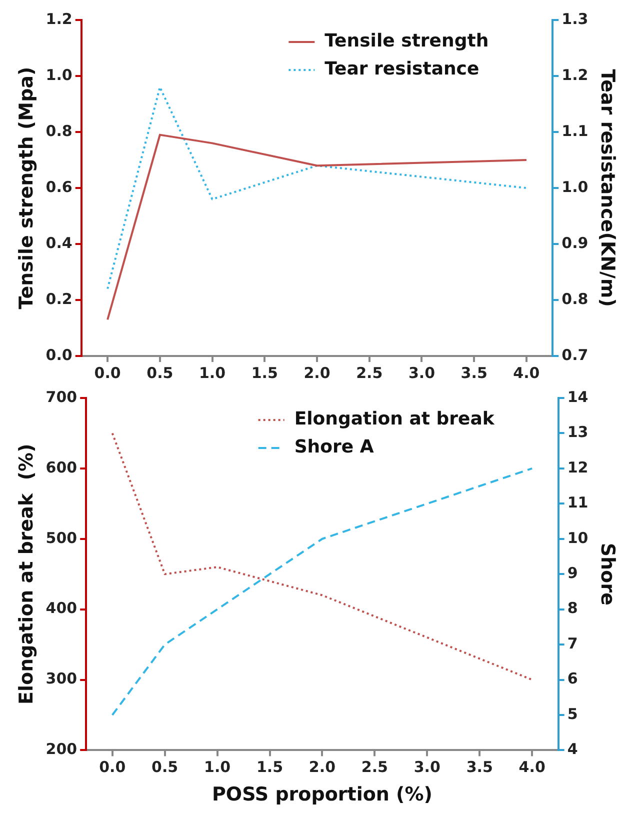 This screenshot has height=819, width=634. What do you see at coordinates (59, 19) in the screenshot?
I see `y-tick-label: 1.2` at bounding box center [59, 19].